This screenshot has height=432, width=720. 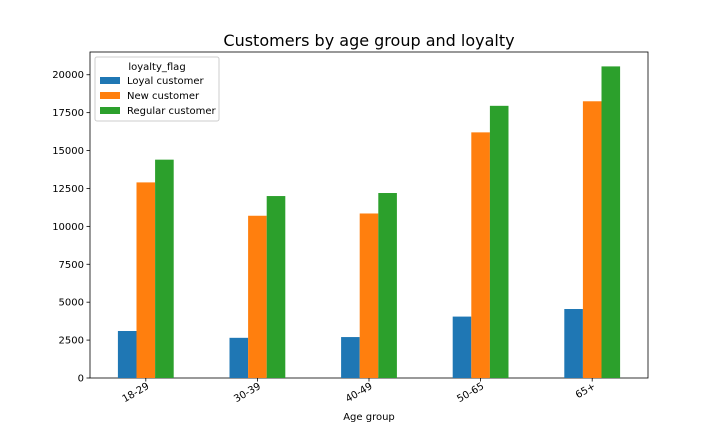 What do you see at coordinates (71, 341) in the screenshot?
I see `y-tick-label: 2500` at bounding box center [71, 341].